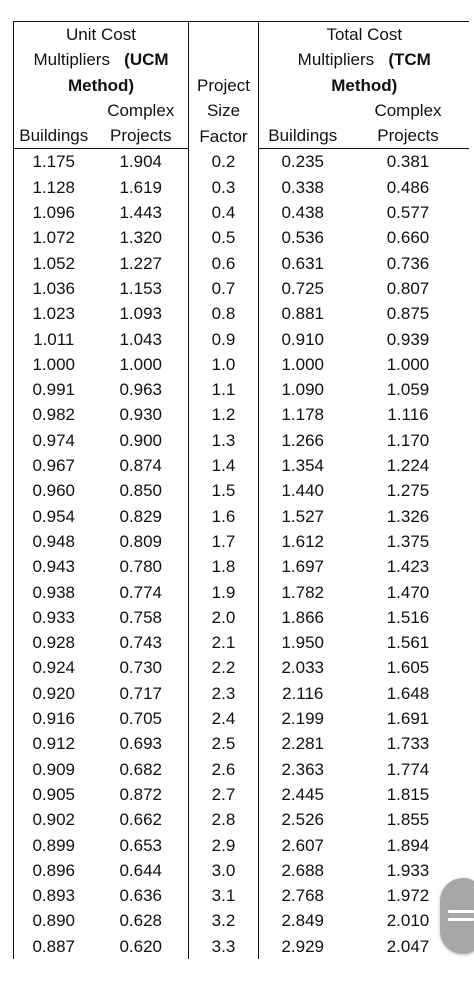  I want to click on ucm-complex-cell: 0.628, so click(141, 921).